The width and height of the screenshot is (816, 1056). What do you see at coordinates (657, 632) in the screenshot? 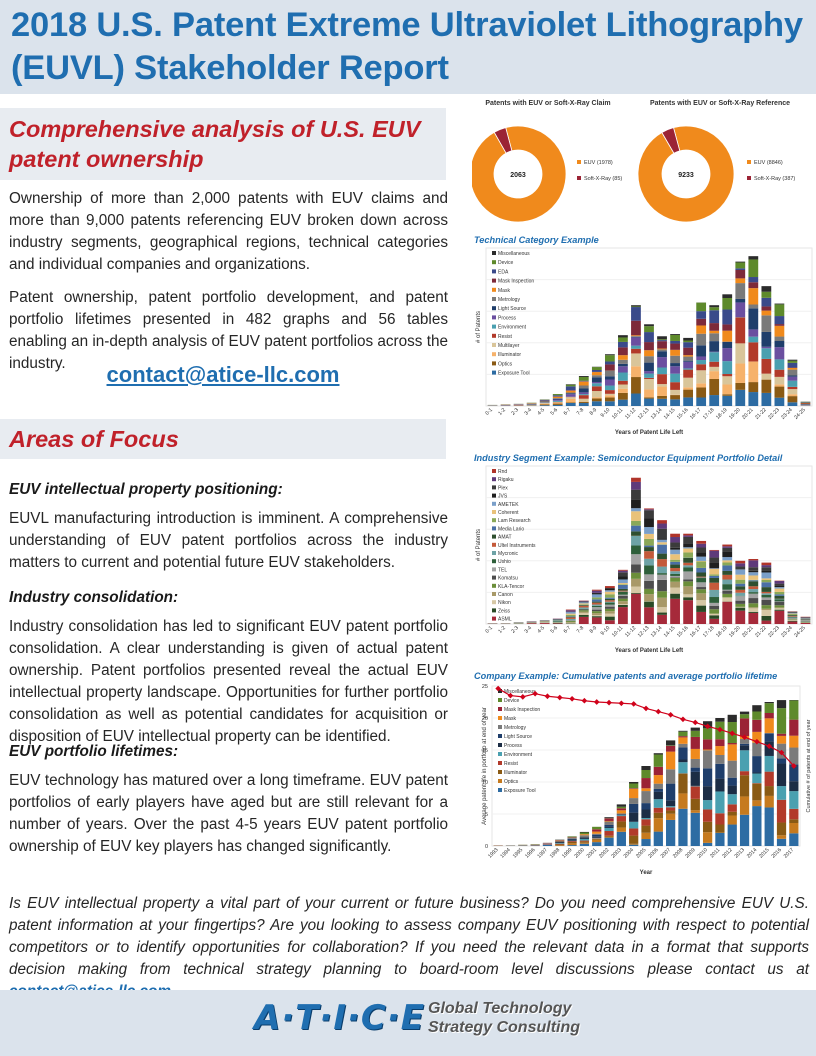
I see `x-tick-label: 13-14` at bounding box center [657, 632].